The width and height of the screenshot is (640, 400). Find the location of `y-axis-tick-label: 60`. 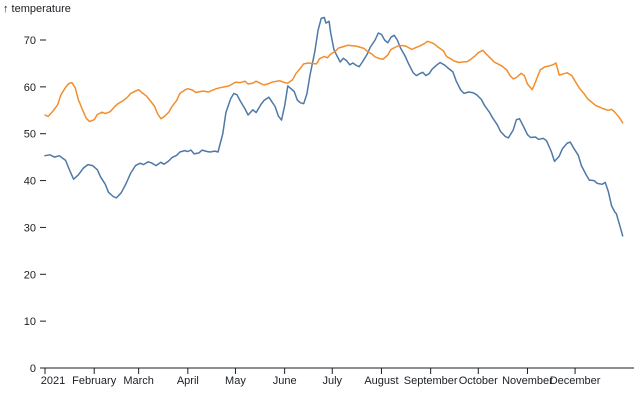

y-axis-tick-label: 60 is located at coordinates (30, 88).